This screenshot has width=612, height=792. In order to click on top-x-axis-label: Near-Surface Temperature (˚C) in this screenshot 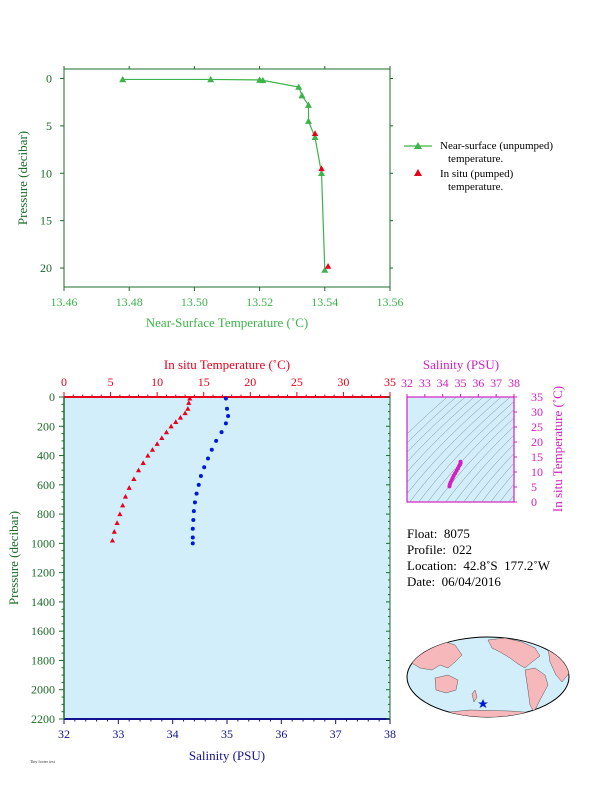, I will do `click(227, 322)`.